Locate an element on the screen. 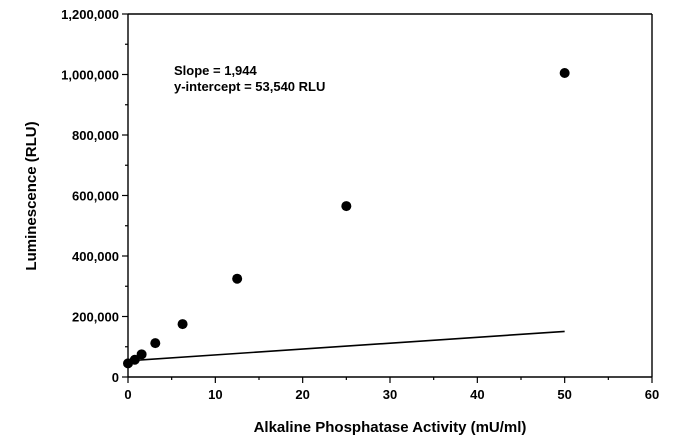  x-tick-label: 0 is located at coordinates (127, 394).